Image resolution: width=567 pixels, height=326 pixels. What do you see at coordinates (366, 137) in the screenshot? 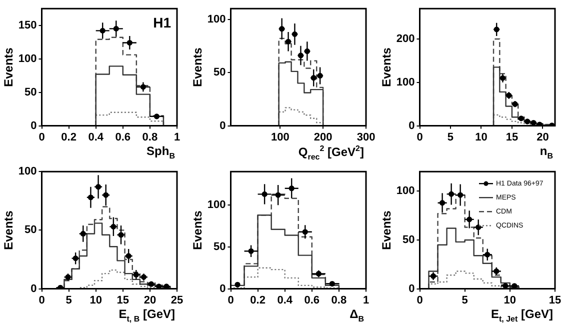
I see `x-tick-label: 300` at bounding box center [366, 137].